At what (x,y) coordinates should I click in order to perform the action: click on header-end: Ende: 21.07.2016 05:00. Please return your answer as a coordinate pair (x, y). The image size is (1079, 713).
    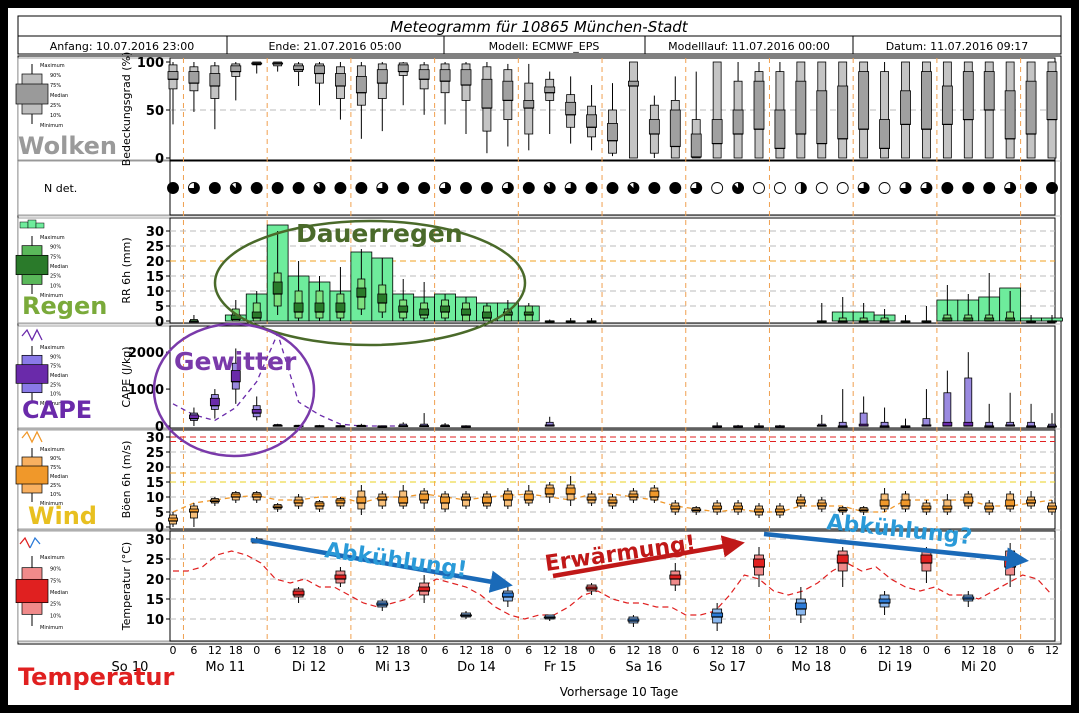
    Looking at the image, I should click on (334, 46).